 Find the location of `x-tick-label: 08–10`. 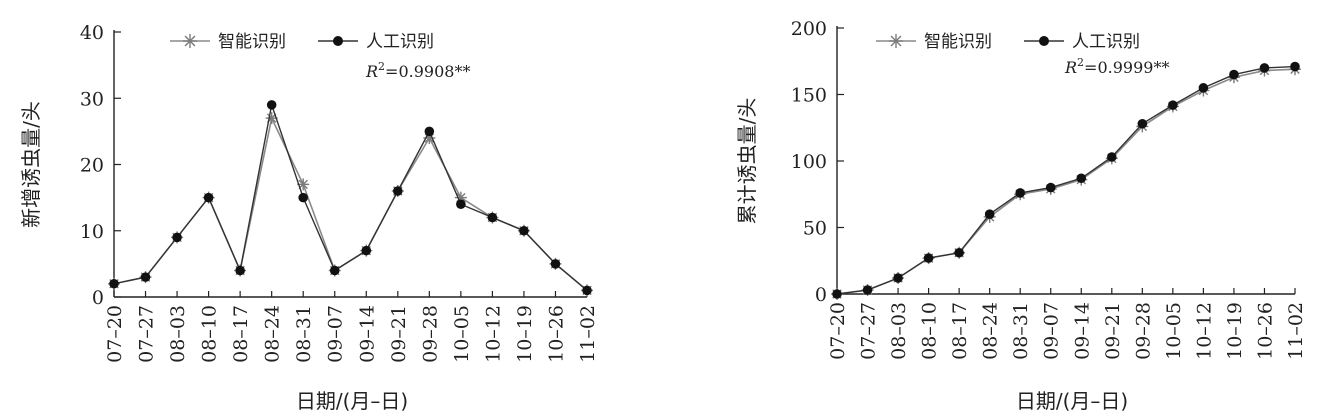

x-tick-label: 08–10 is located at coordinates (210, 334).